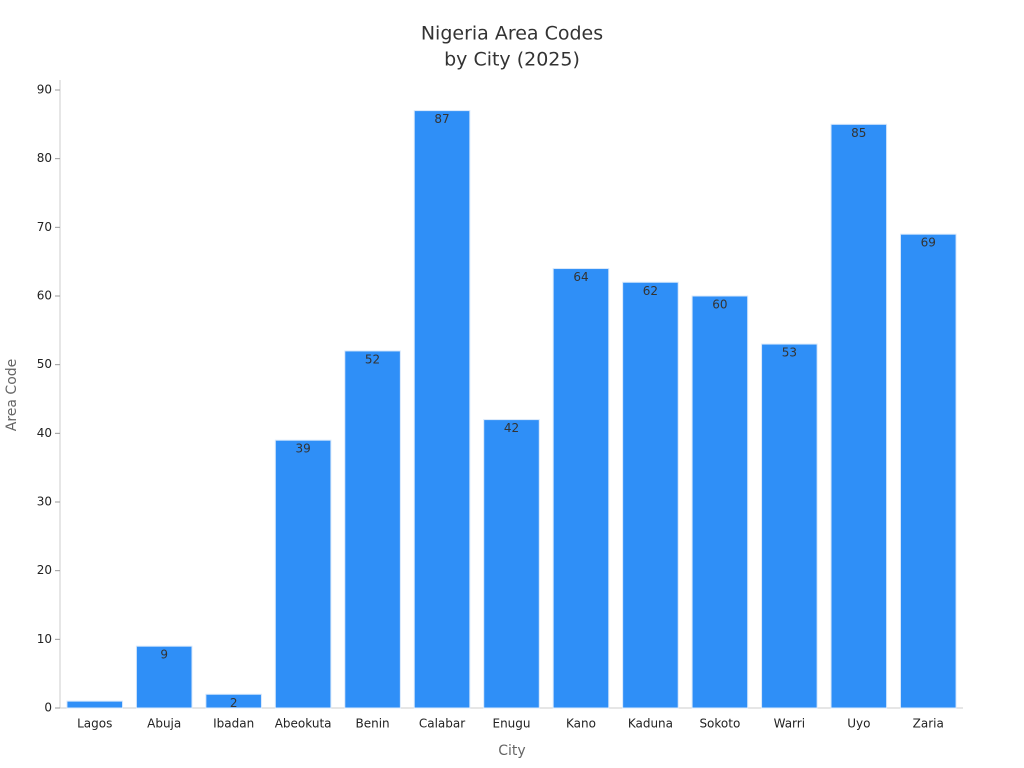 The image size is (1024, 768). What do you see at coordinates (511, 428) in the screenshot?
I see `data-label: 42` at bounding box center [511, 428].